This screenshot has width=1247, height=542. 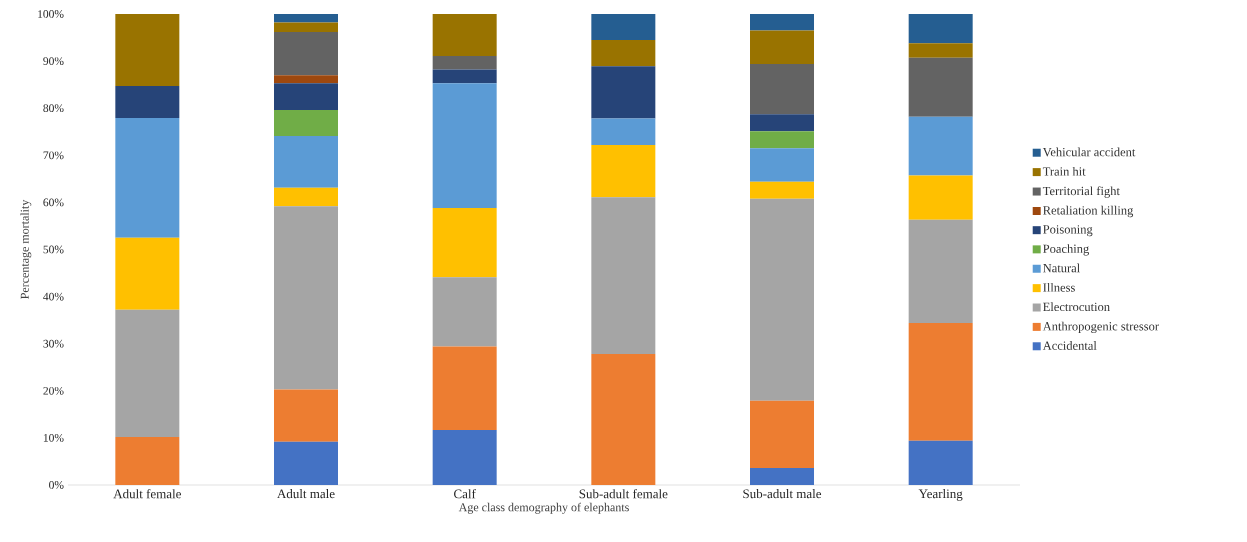 I want to click on legend-label: Retaliation killing, so click(x=1088, y=211).